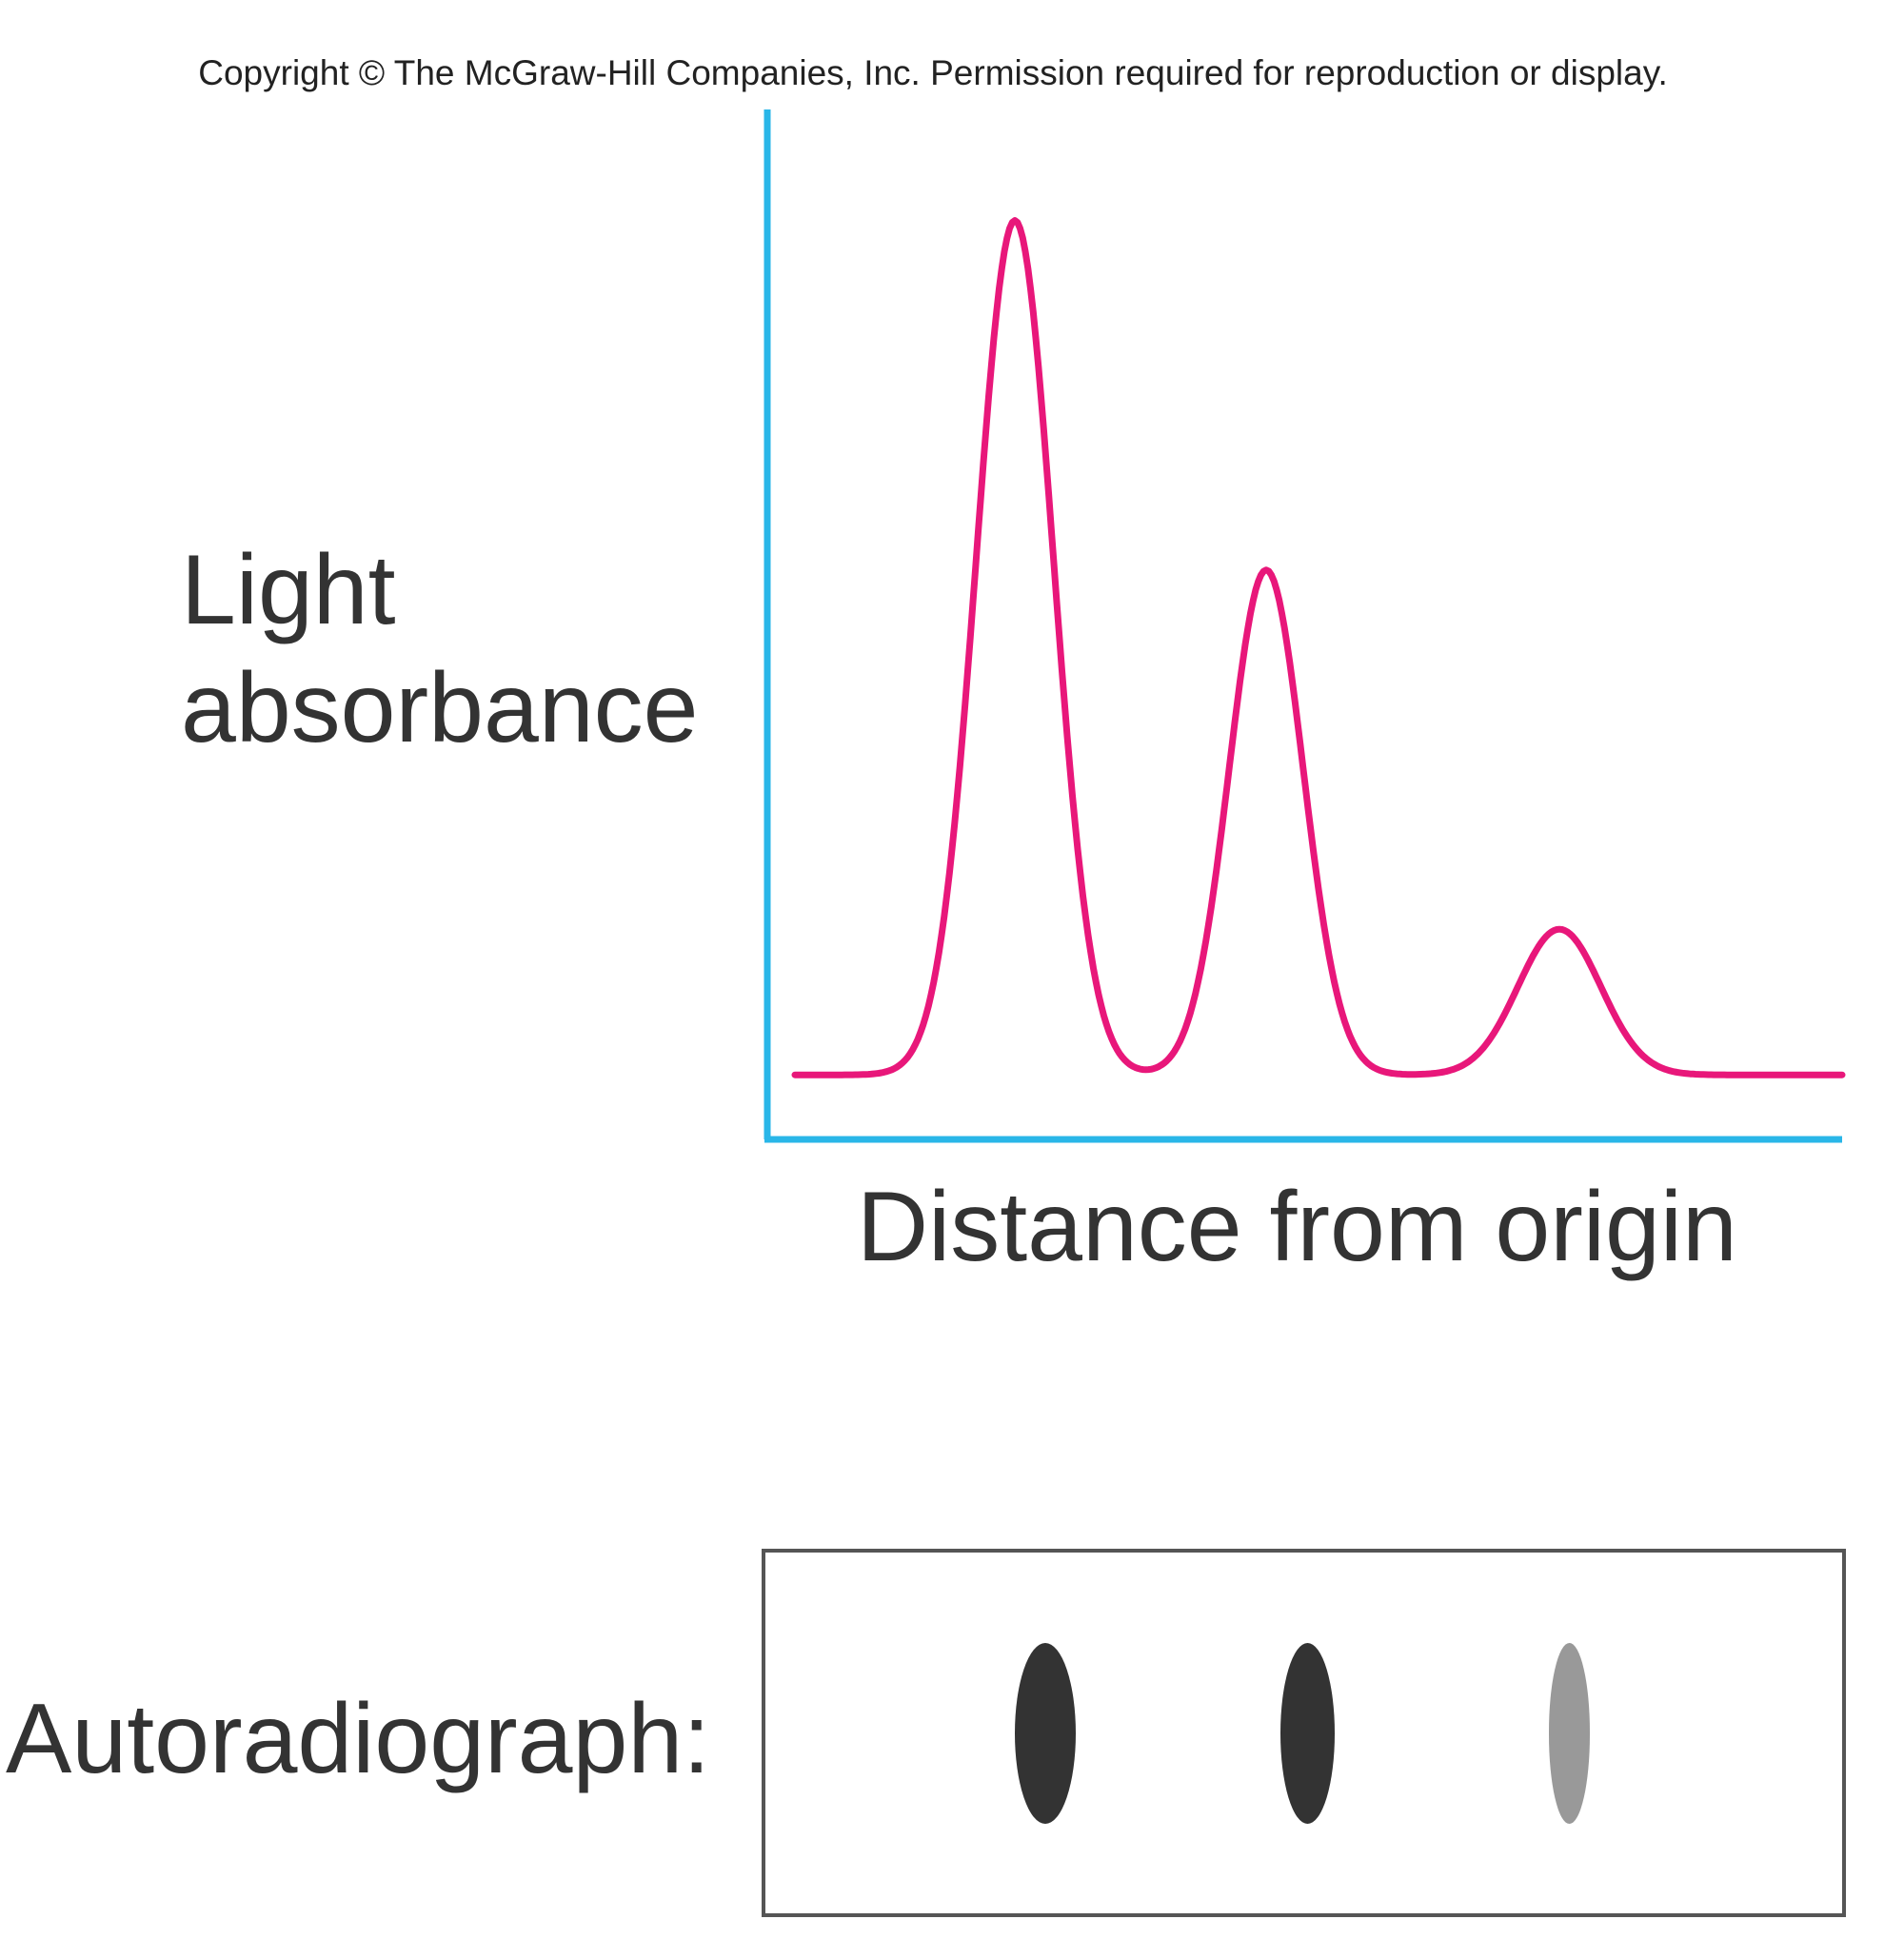 The image size is (1904, 1959). I want to click on autoradiograph-label: Autoradiograph:, so click(358, 1739).